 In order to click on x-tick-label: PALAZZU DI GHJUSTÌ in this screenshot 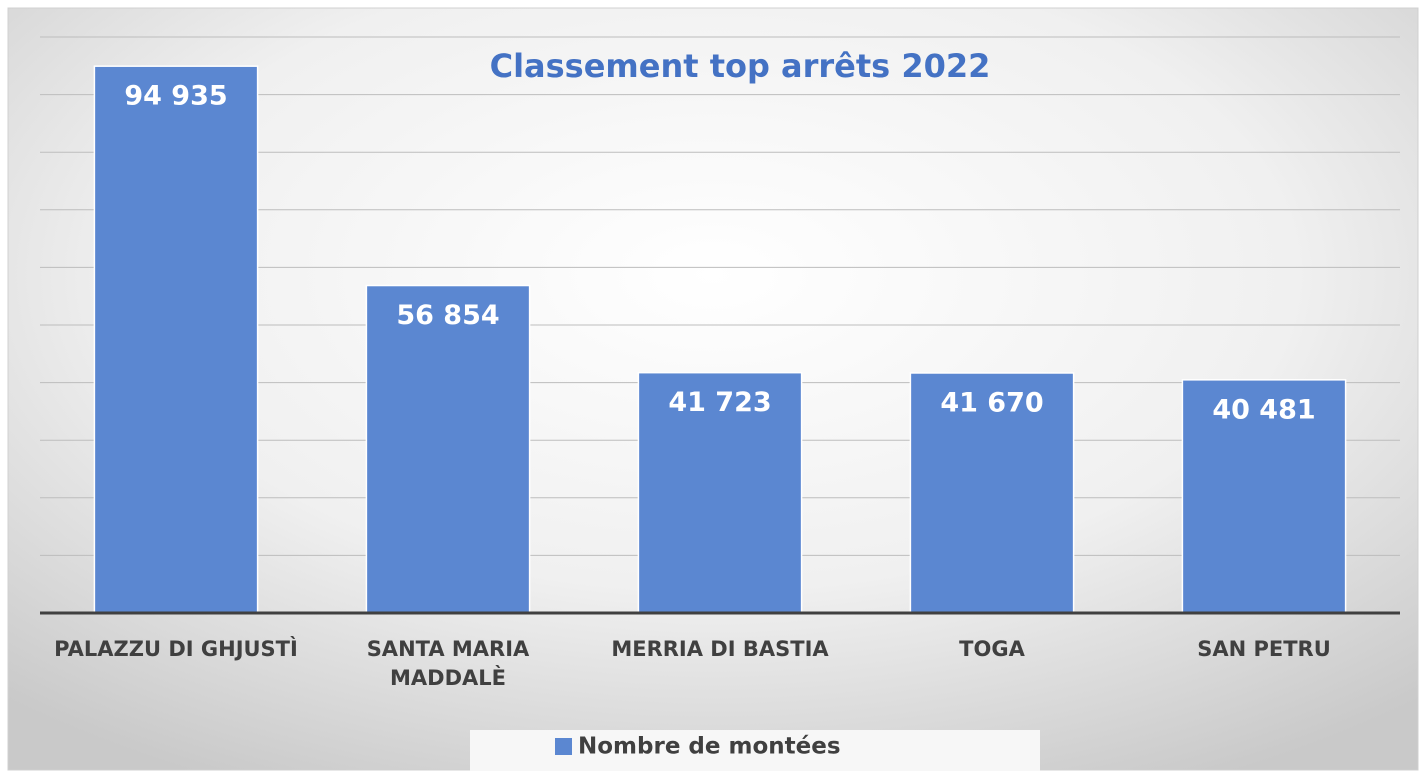, I will do `click(176, 648)`.